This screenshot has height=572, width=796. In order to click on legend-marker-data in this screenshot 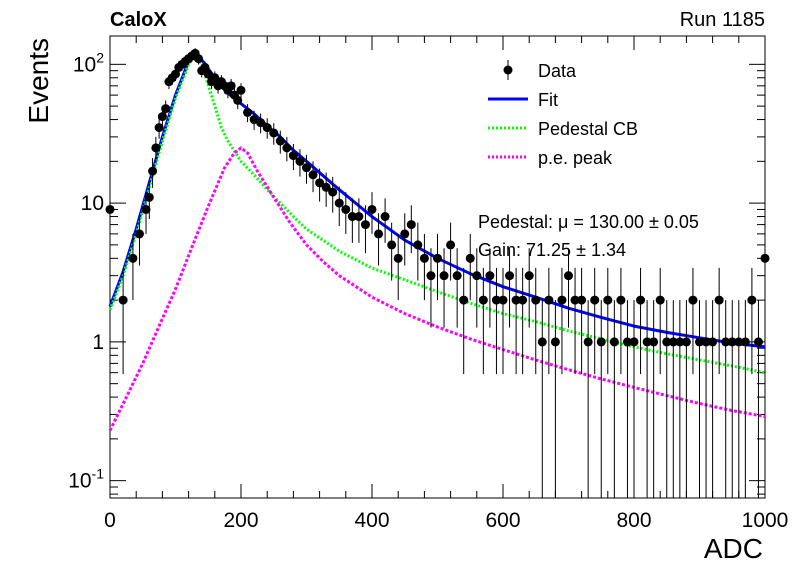, I will do `click(508, 70)`.